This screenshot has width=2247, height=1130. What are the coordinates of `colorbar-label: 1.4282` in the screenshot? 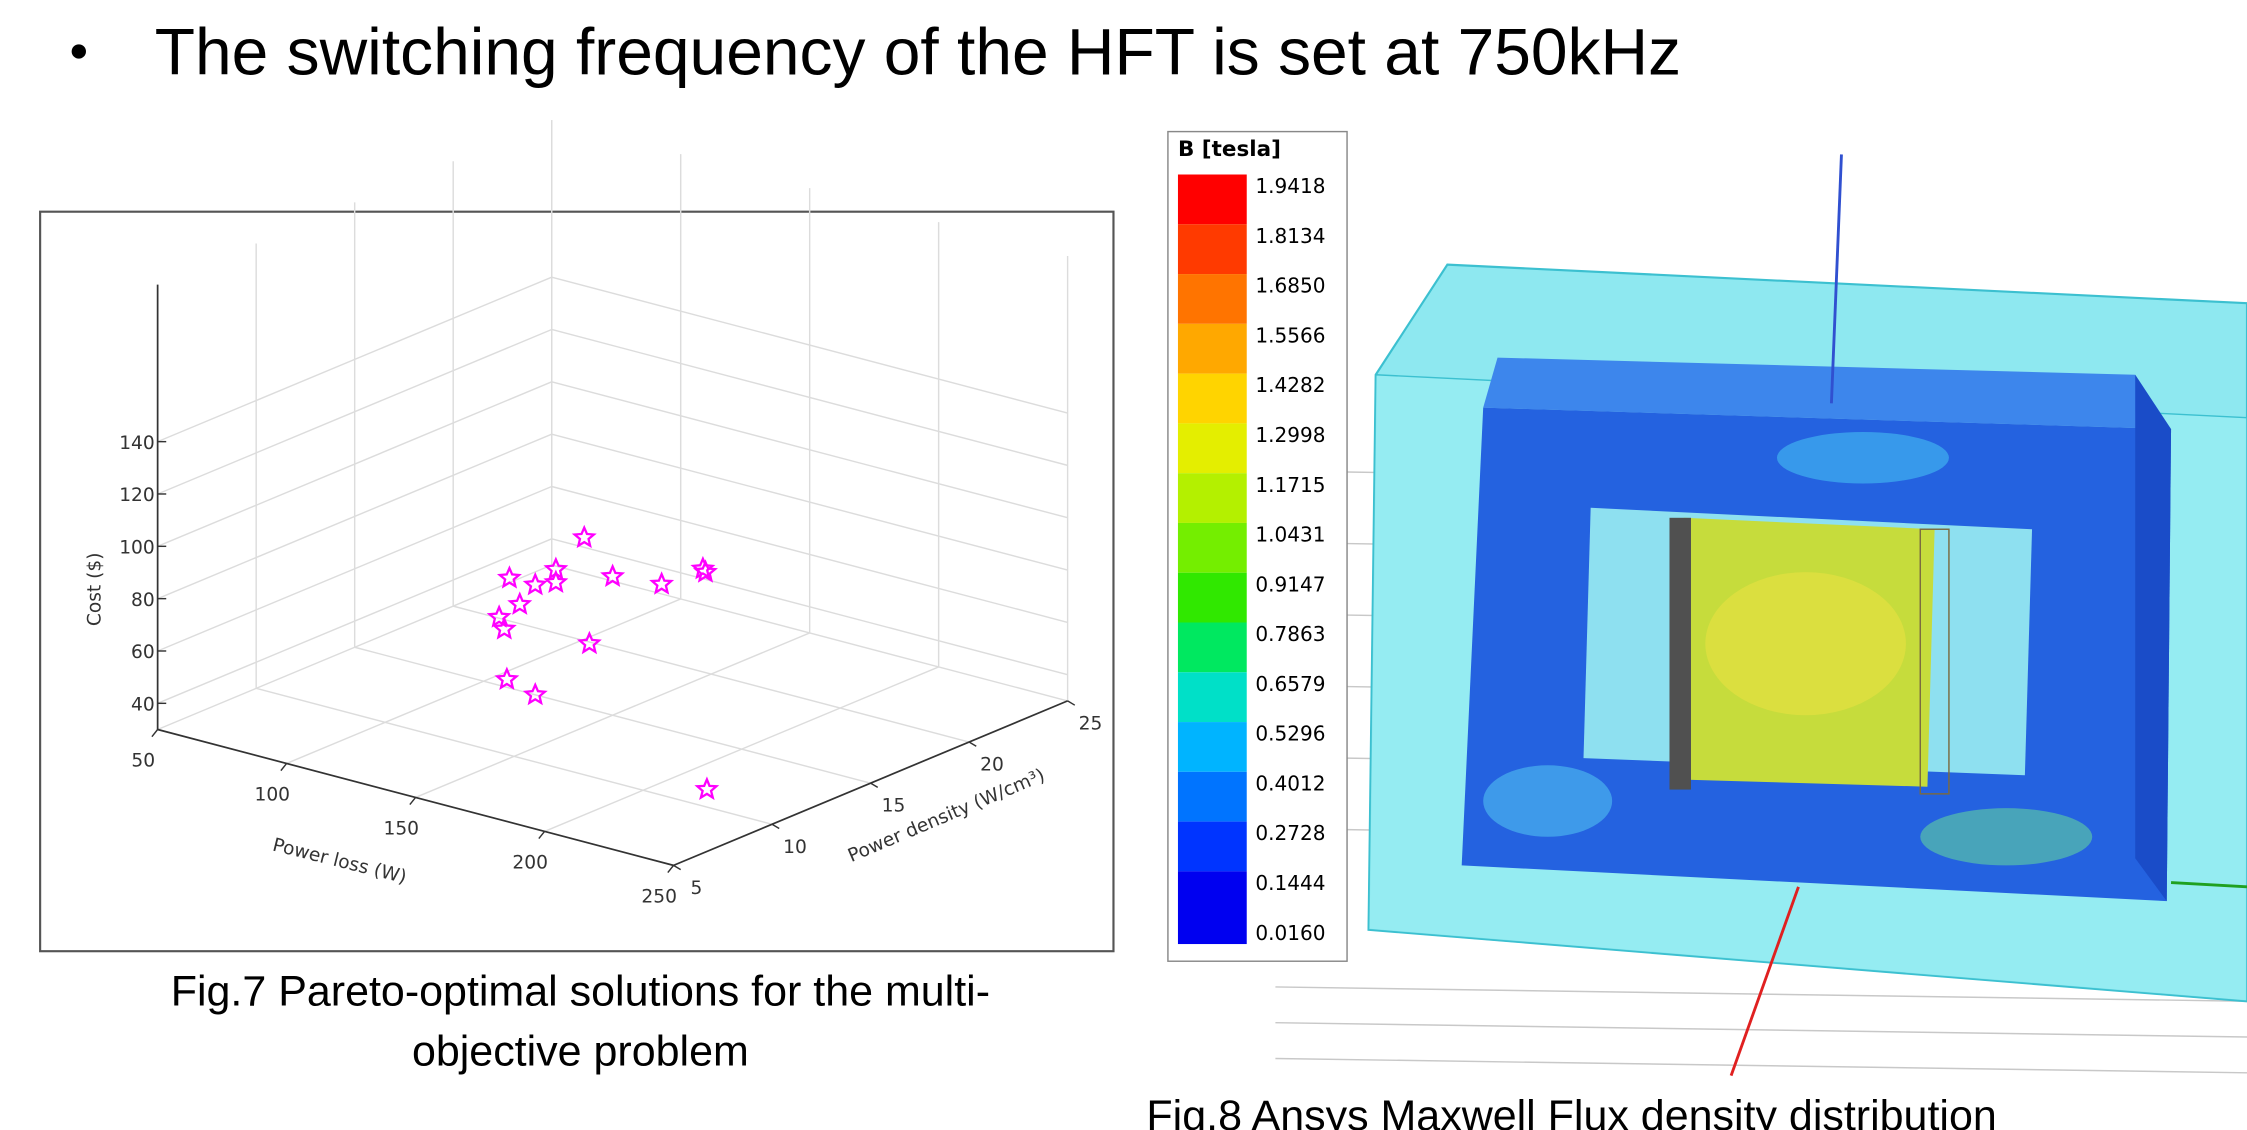 It's located at (1290, 385).